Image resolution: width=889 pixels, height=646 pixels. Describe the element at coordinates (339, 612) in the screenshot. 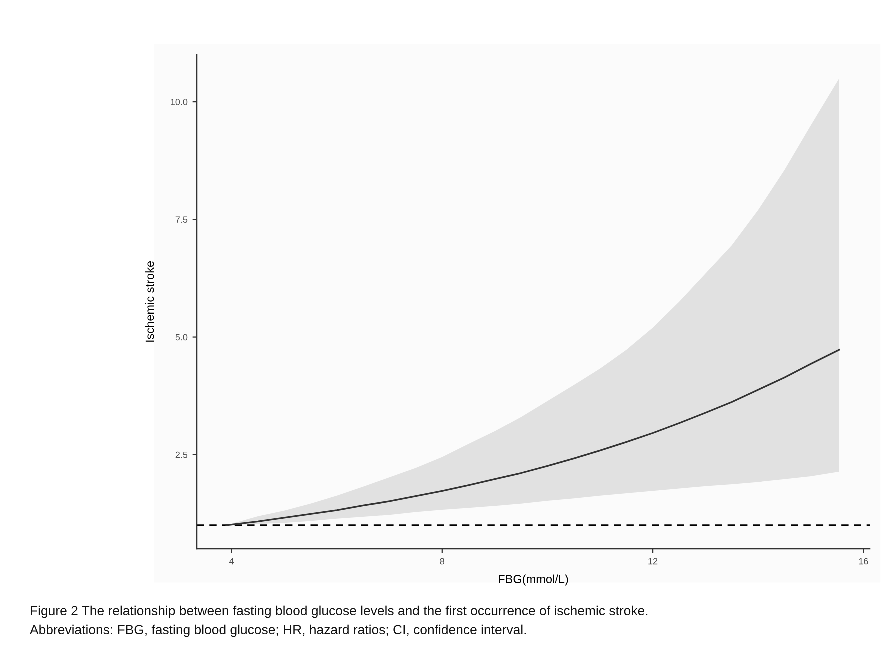

I see `caption: Figure 2 The relationship between fasting blood glucose levels and the first occurrence of ischemic stroke.` at that location.